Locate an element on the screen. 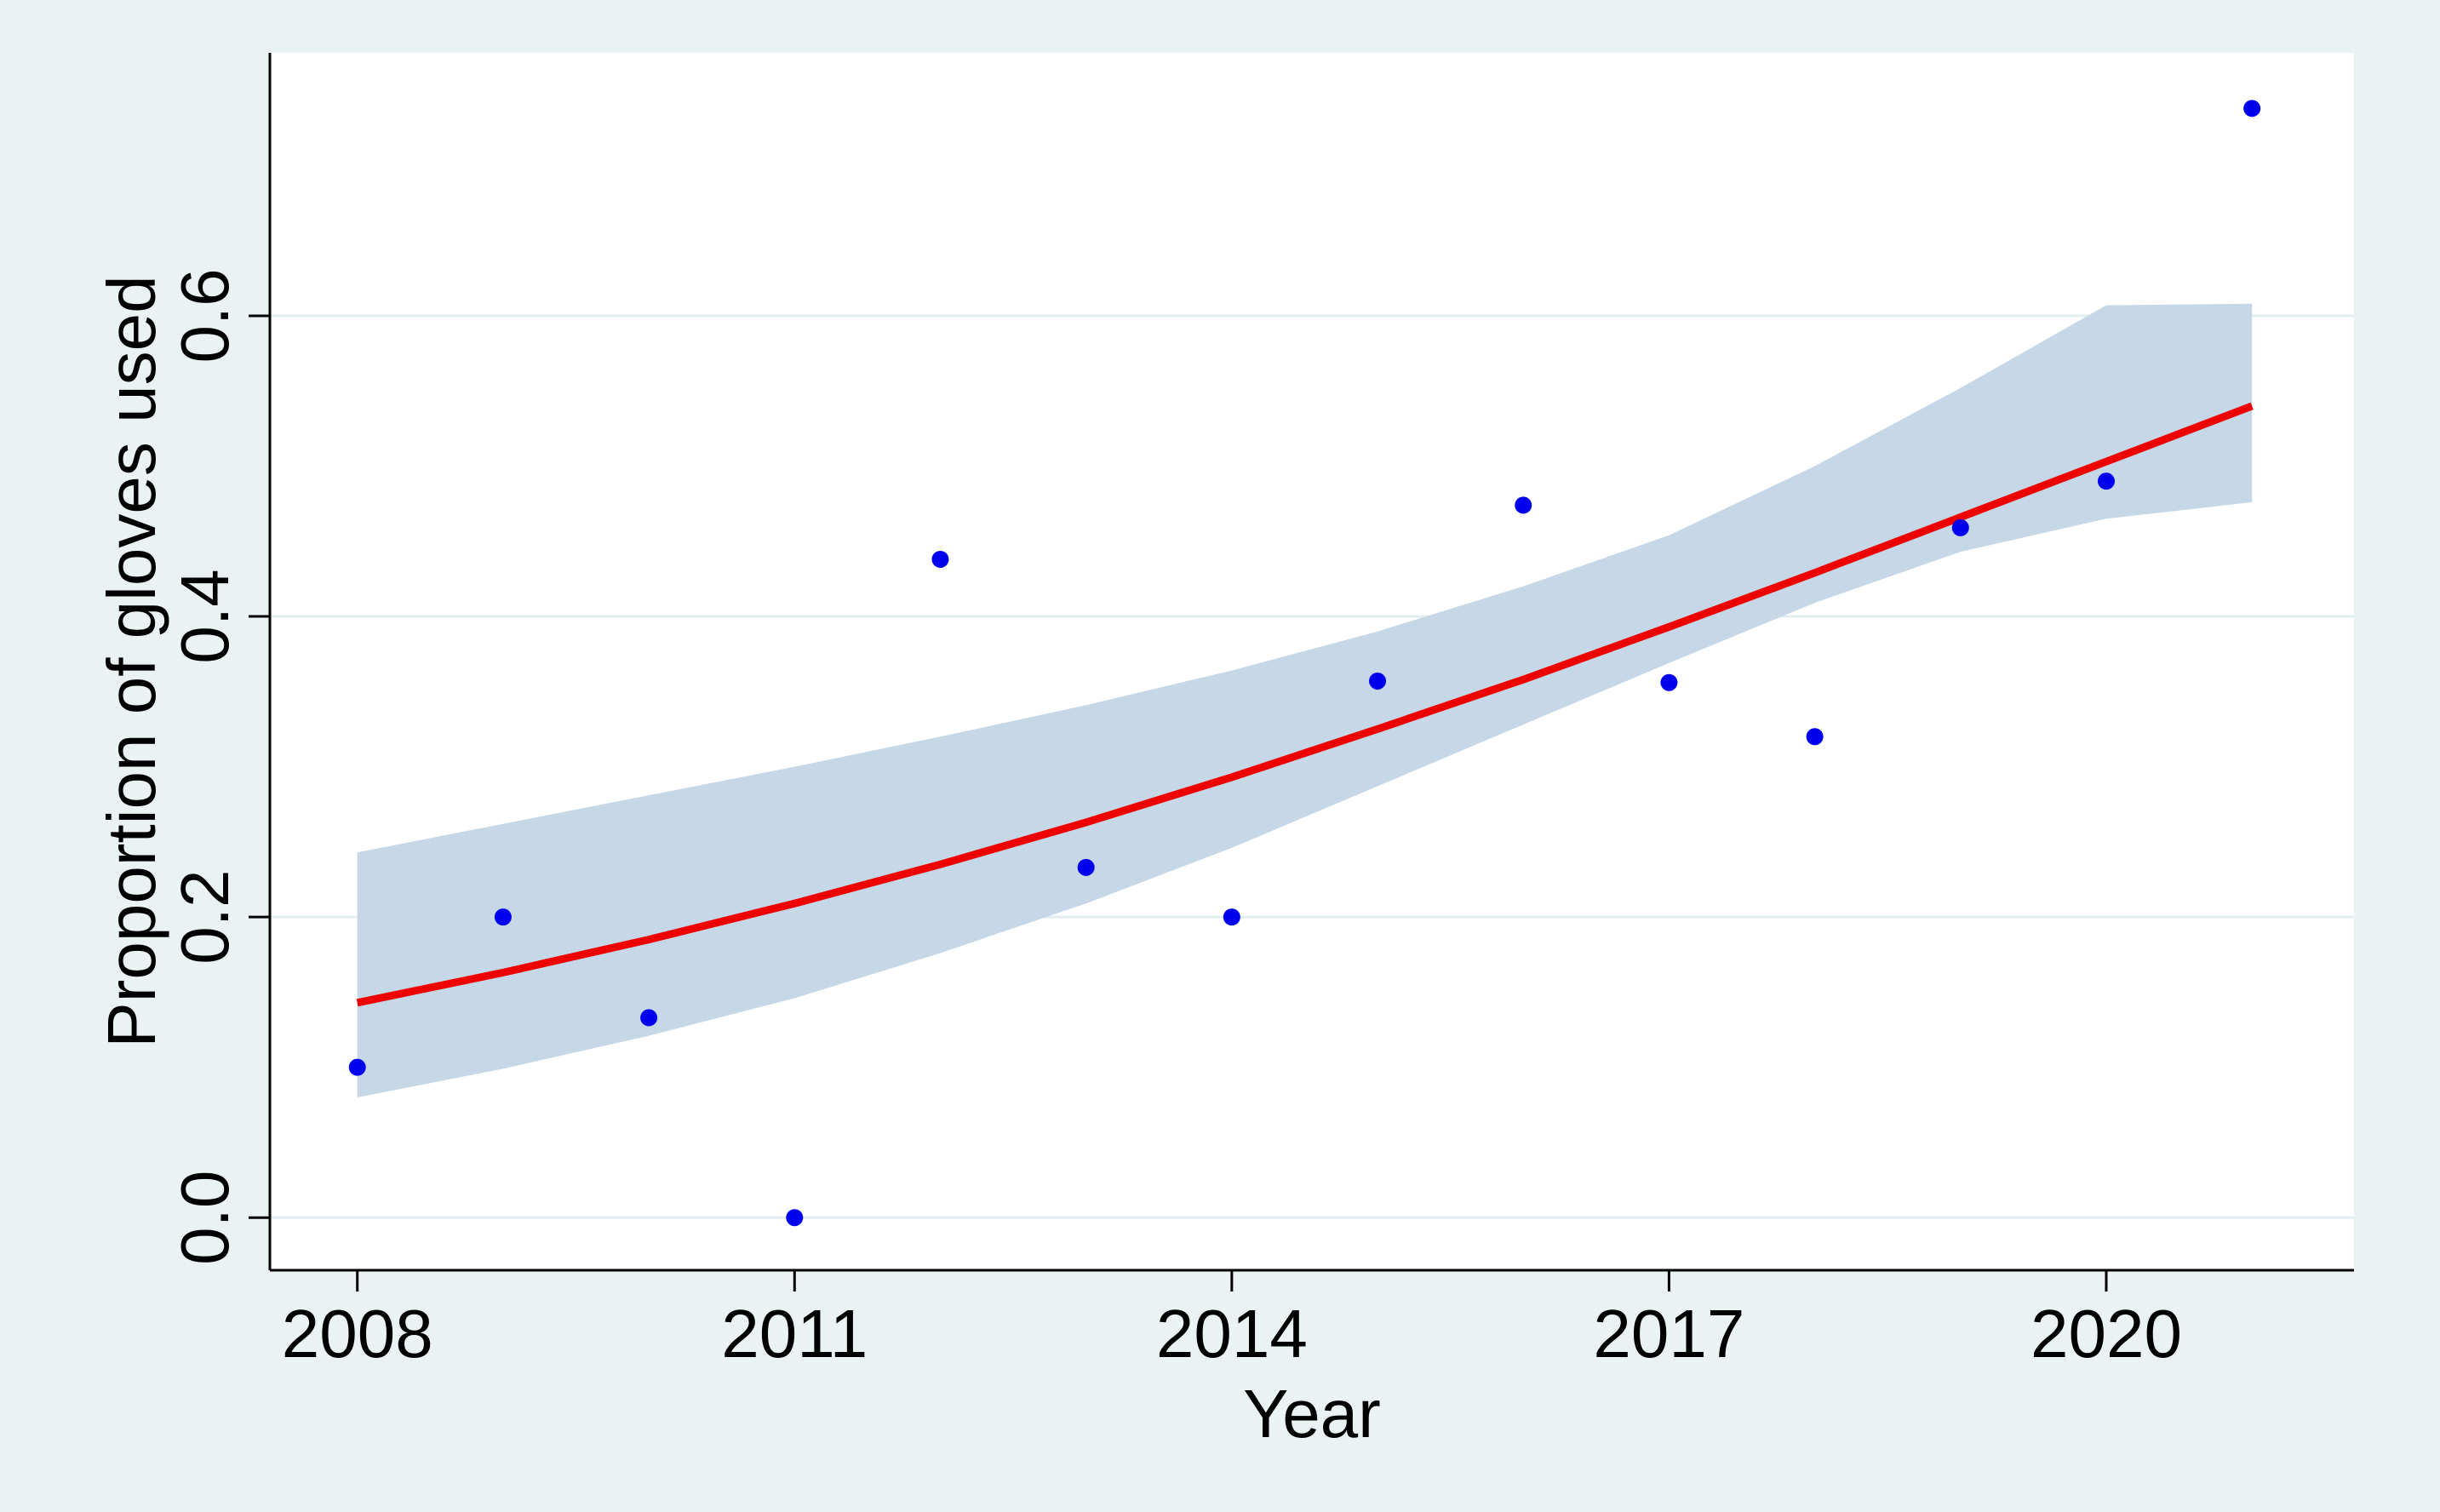  y-axis-label: Proportion of gloves used is located at coordinates (131, 661).